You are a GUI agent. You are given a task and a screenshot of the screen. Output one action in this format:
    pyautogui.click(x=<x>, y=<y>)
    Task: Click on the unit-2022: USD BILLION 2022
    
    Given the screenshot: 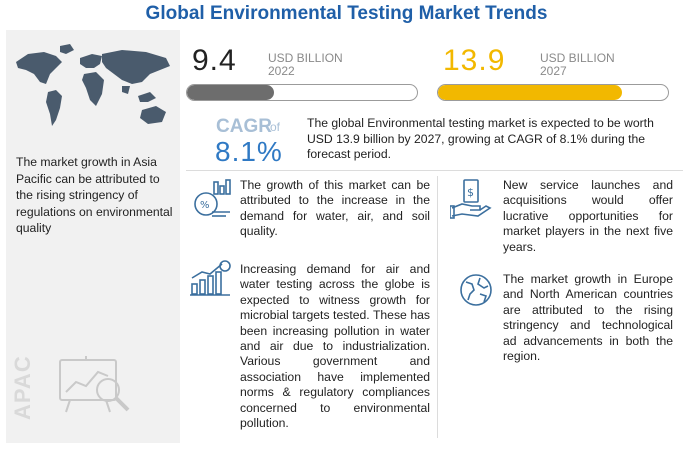 What is the action you would take?
    pyautogui.click(x=305, y=65)
    